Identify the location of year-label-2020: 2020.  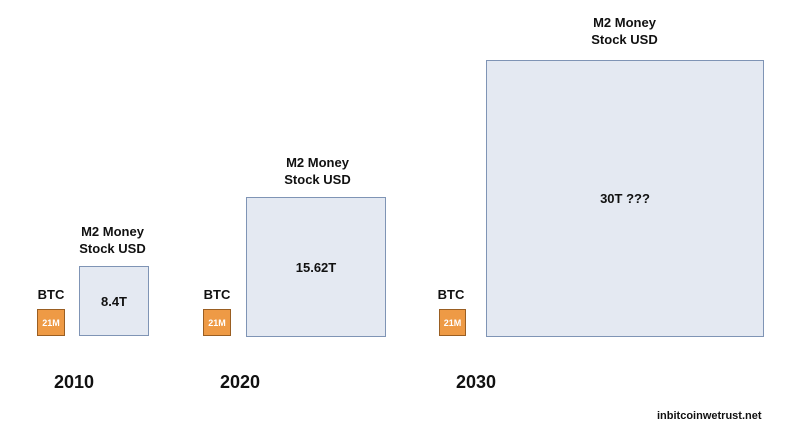
(240, 382).